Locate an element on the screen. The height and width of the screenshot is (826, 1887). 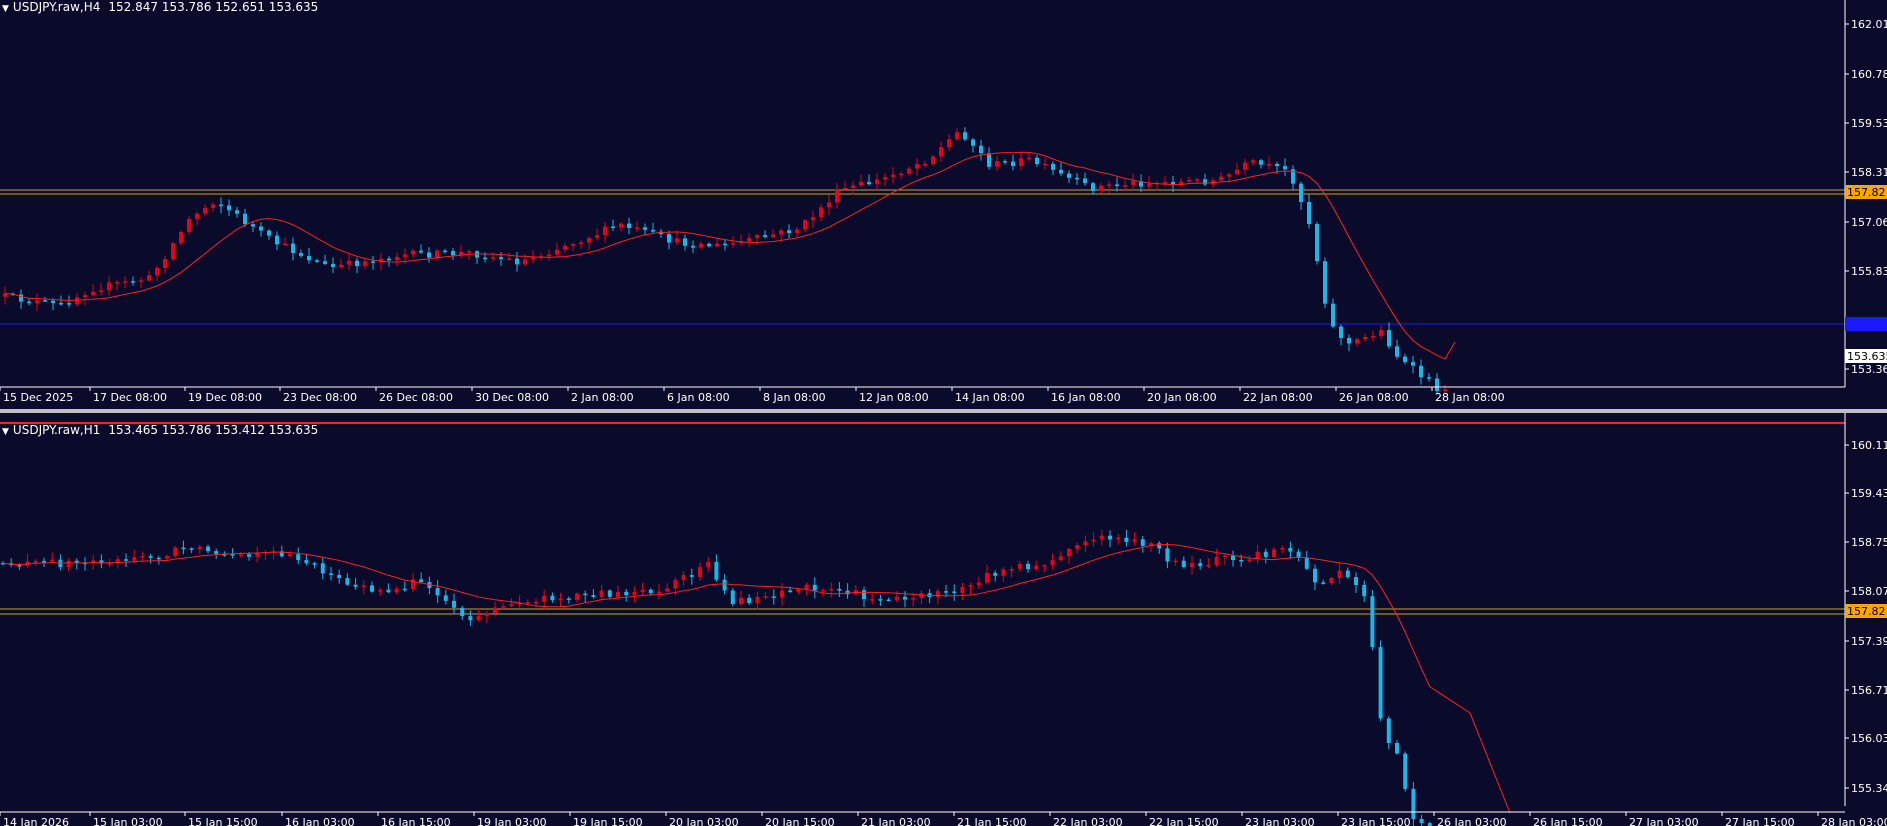
h4-time-tick-label: 26 Jan 08:00 is located at coordinates (1374, 397).